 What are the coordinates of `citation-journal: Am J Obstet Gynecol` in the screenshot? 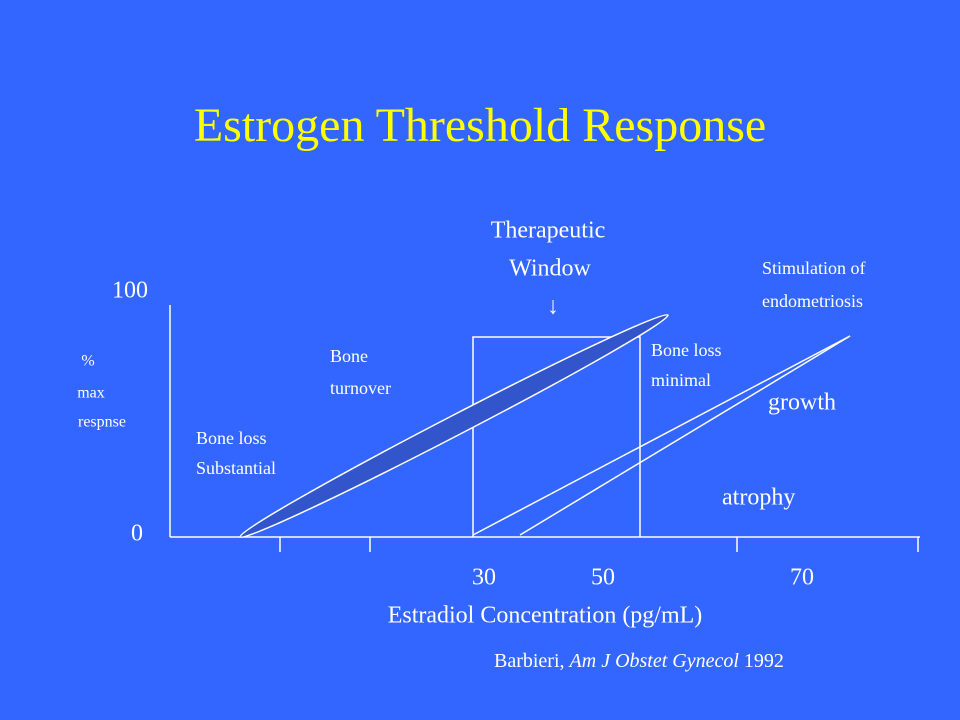 It's located at (654, 661).